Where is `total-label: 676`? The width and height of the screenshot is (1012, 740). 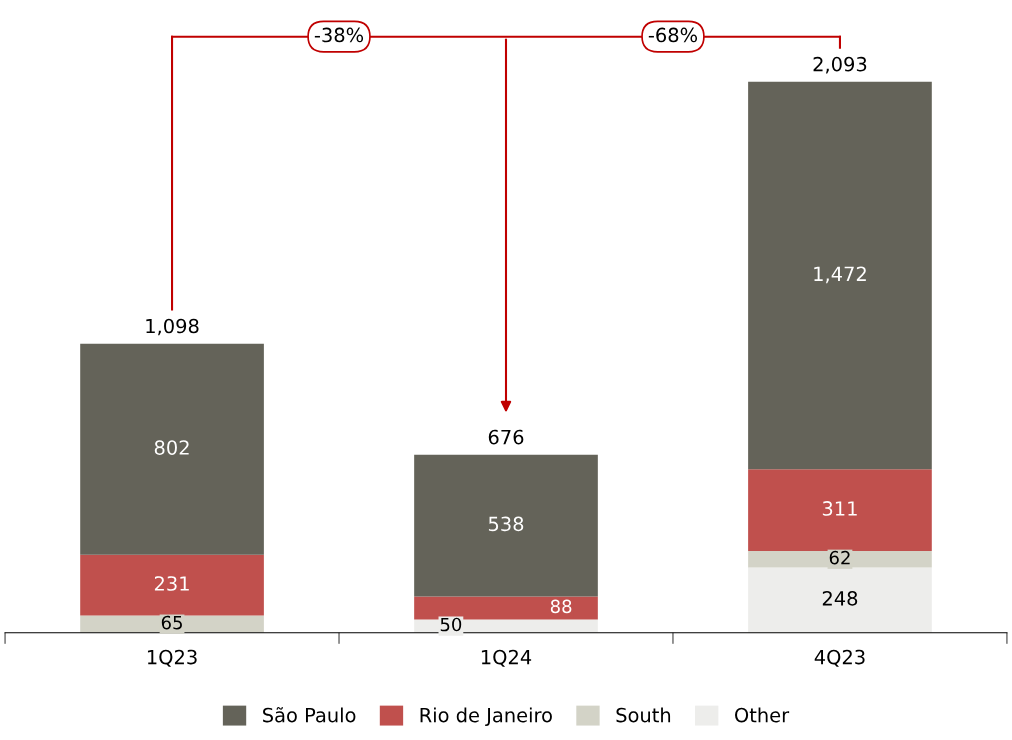 total-label: 676 is located at coordinates (506, 437).